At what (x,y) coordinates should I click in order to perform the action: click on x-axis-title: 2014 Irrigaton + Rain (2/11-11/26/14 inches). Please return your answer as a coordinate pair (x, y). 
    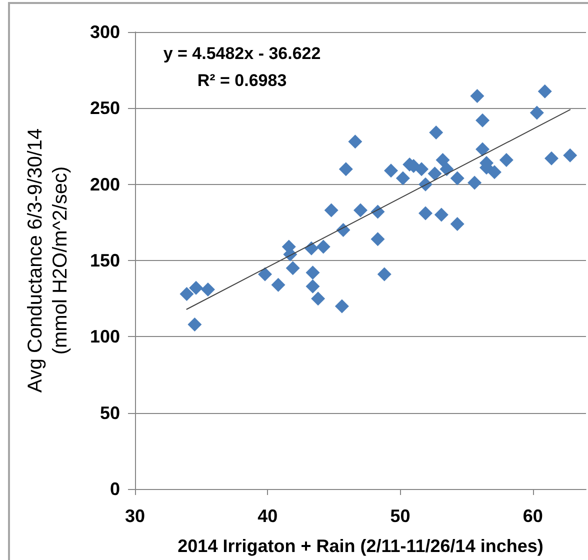
    Looking at the image, I should click on (361, 546).